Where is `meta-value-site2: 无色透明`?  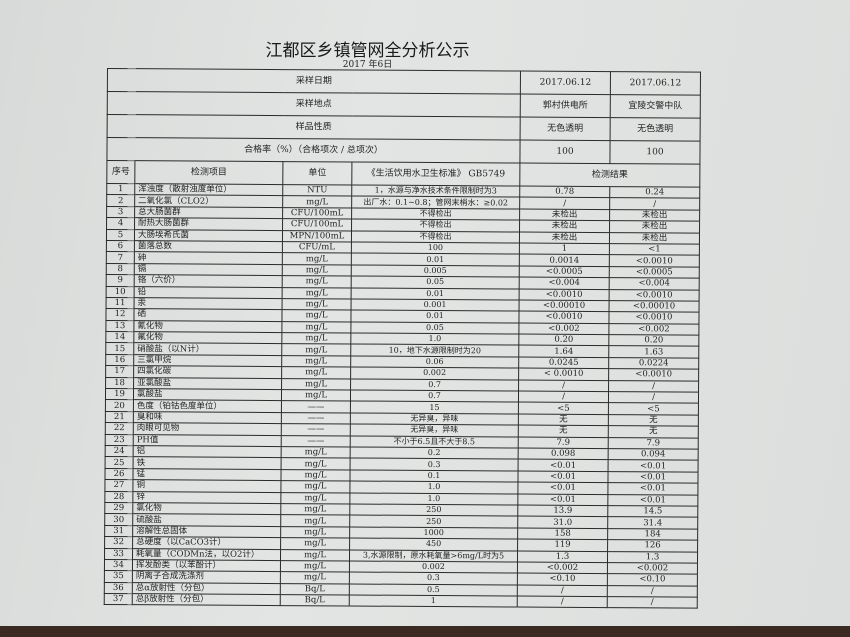 meta-value-site2: 无色透明 is located at coordinates (655, 129).